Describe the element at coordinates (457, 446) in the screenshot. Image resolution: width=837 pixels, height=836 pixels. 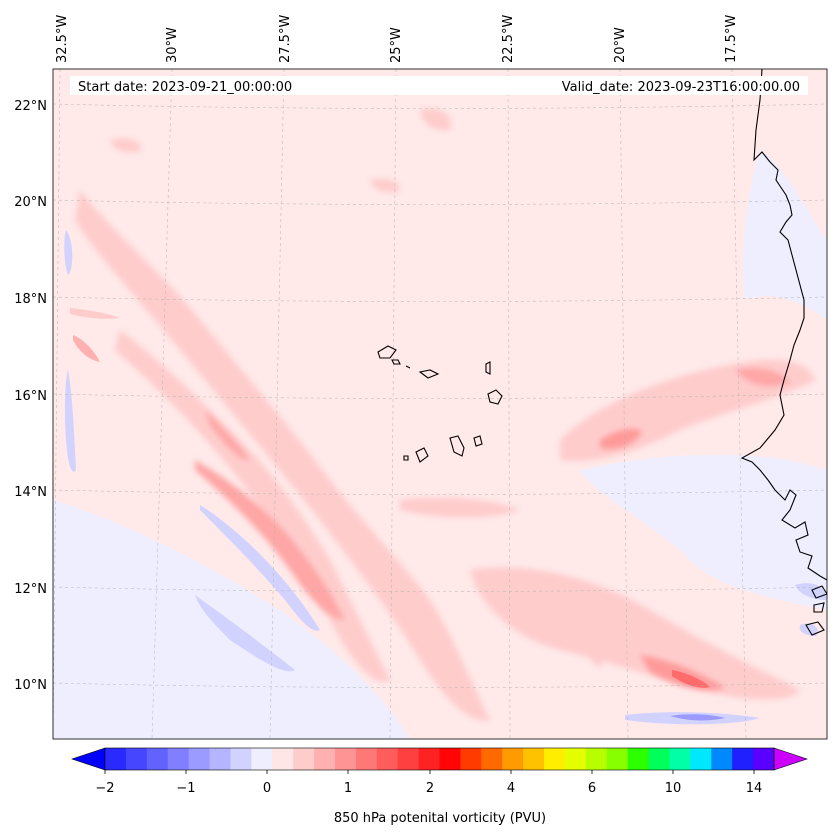
I see `cape-verde-santiago` at that location.